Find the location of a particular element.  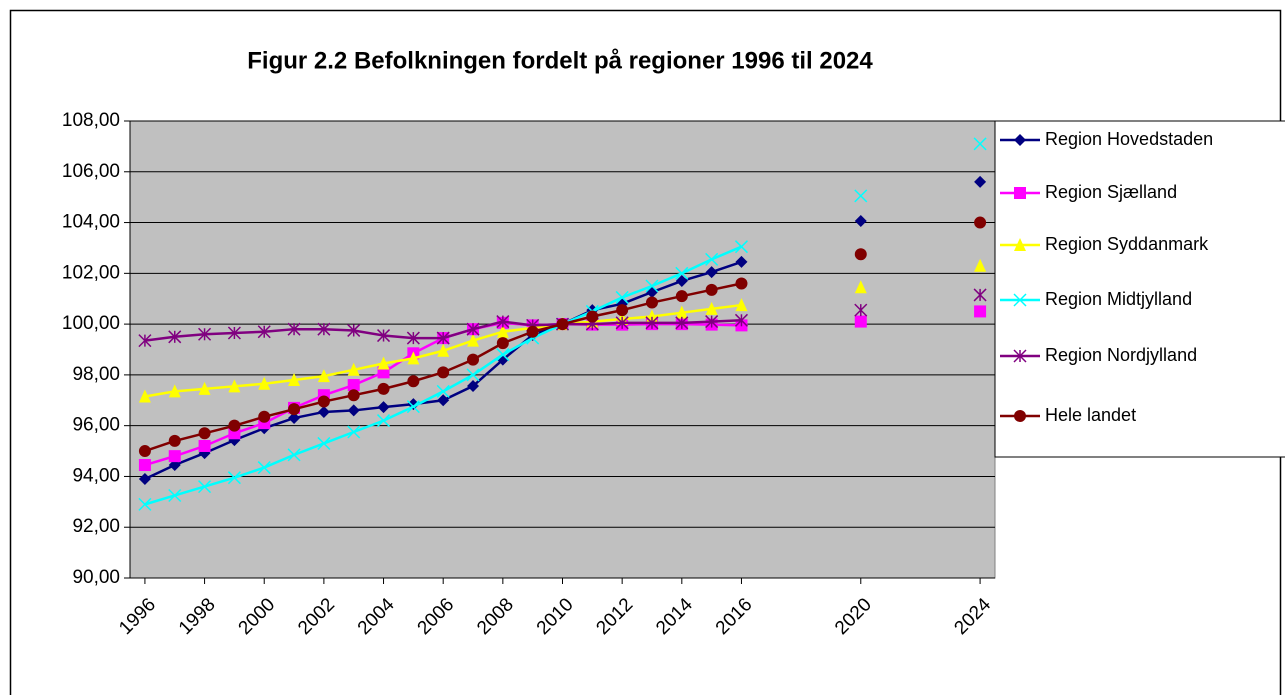

y-tick-label: 104,00 is located at coordinates (91, 222).